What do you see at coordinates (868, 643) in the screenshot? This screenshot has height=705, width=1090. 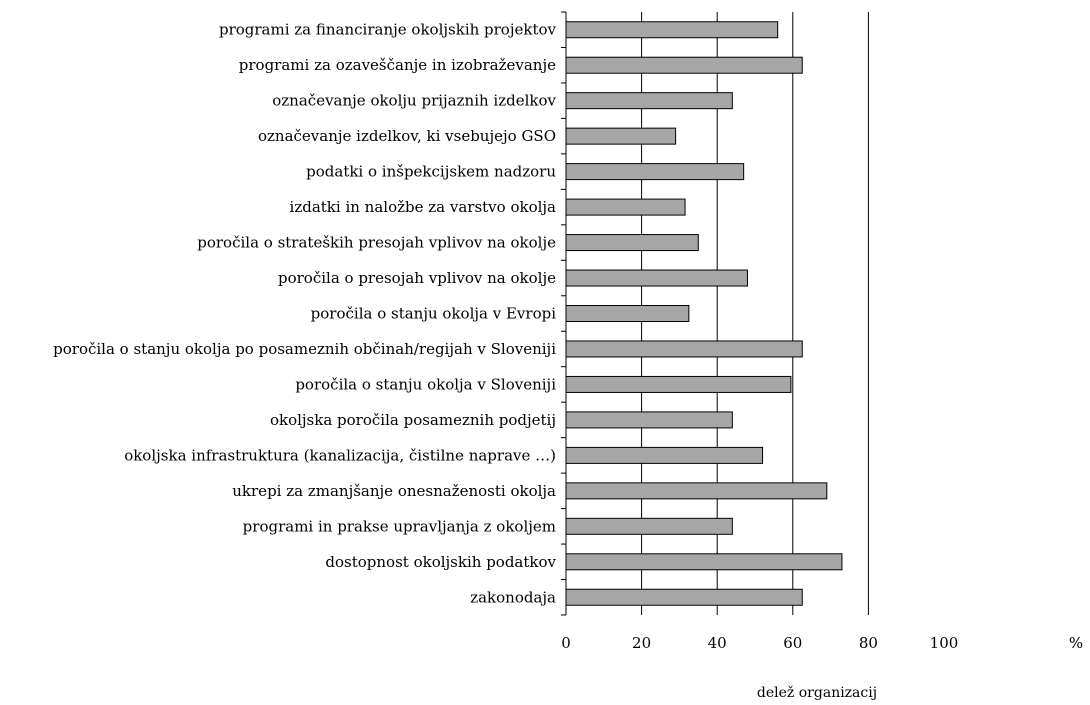 I see `x-tick-label: 80` at bounding box center [868, 643].